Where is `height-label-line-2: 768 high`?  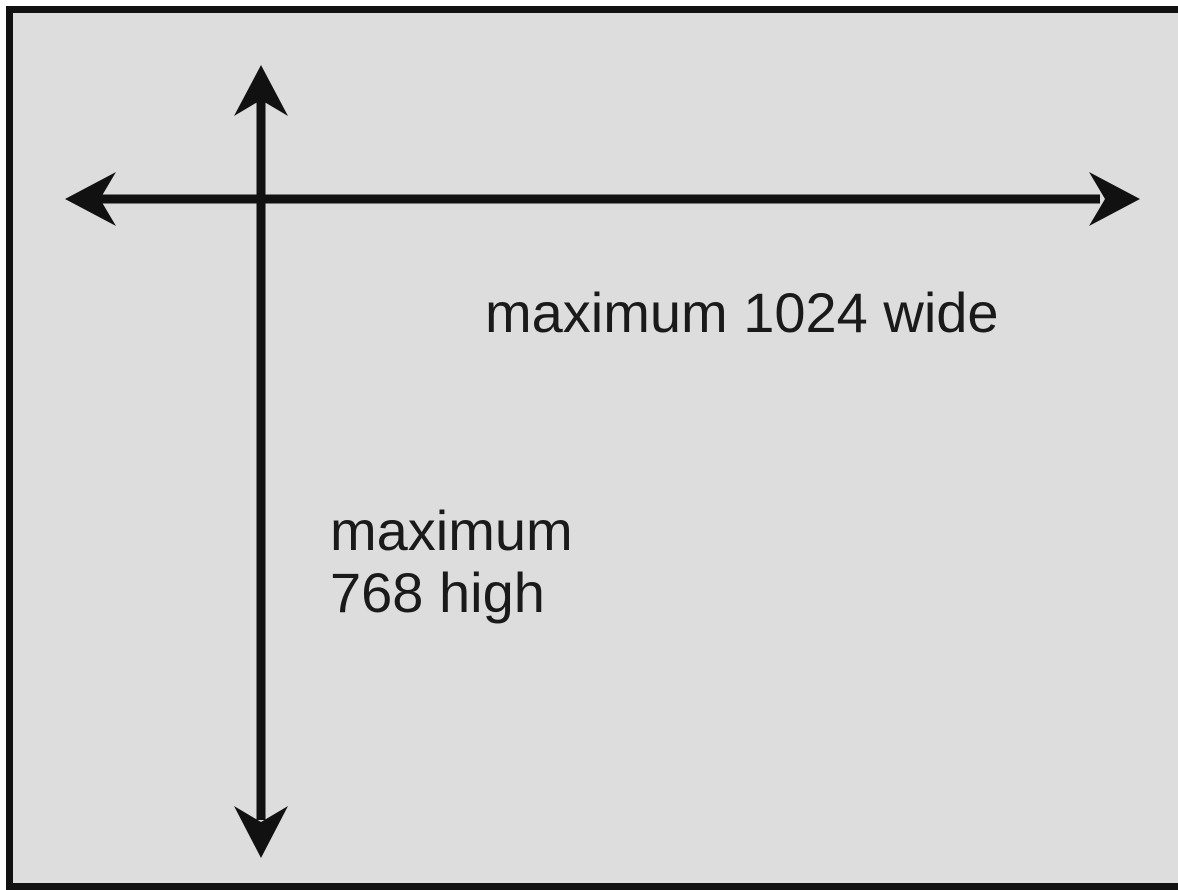
height-label-line-2: 768 high is located at coordinates (437, 592).